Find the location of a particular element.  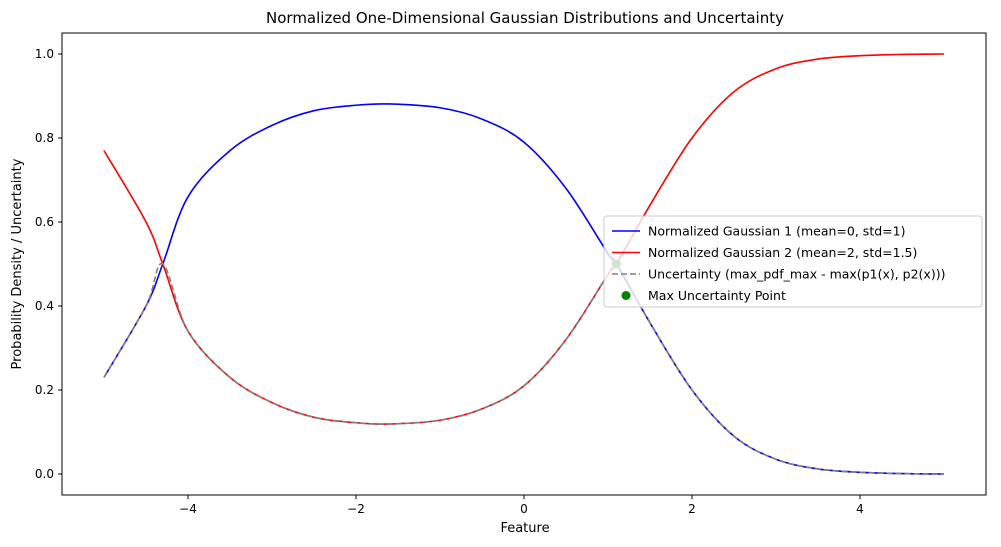

legend-label: Normalized Gaussian 2 (mean=2, std=1.5) is located at coordinates (782, 252).